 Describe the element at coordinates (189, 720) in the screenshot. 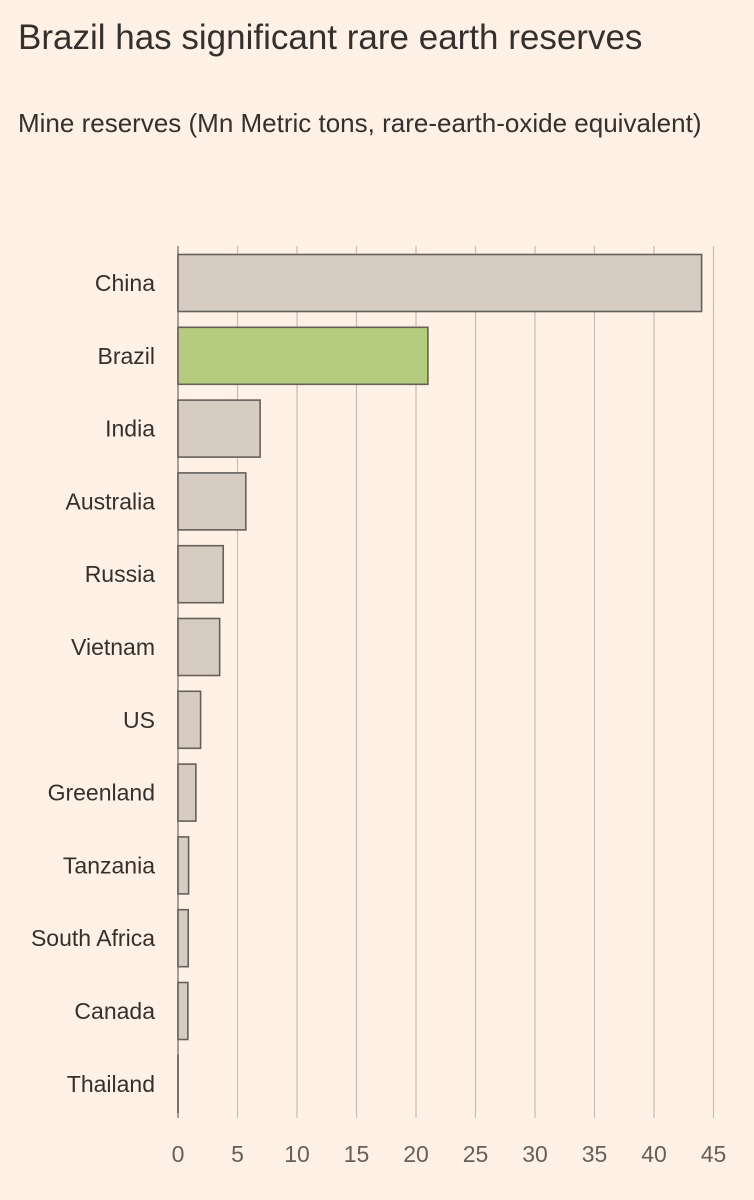

I see `bar-us` at that location.